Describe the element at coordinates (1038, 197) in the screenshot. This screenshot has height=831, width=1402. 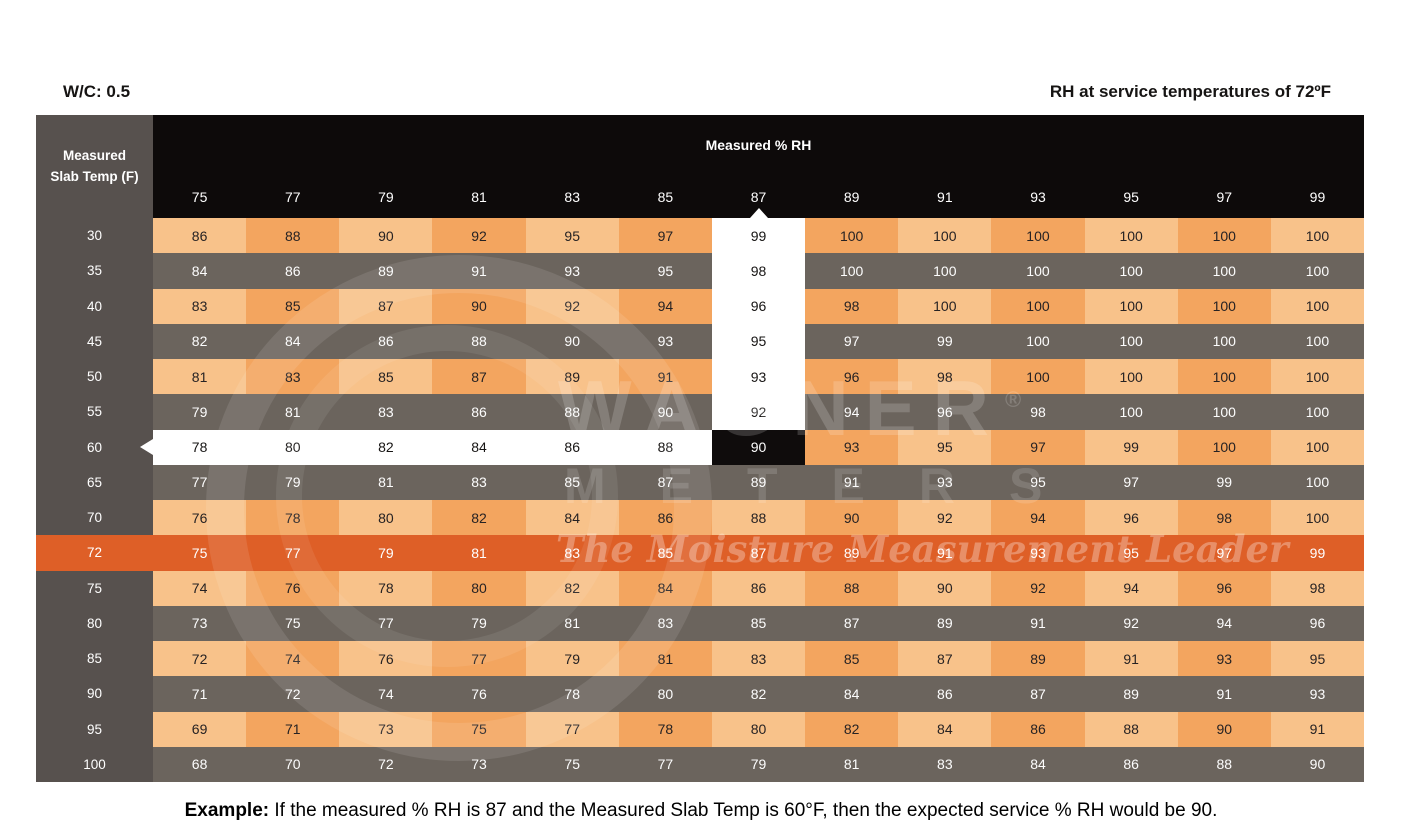
I see `column-label: 93` at that location.